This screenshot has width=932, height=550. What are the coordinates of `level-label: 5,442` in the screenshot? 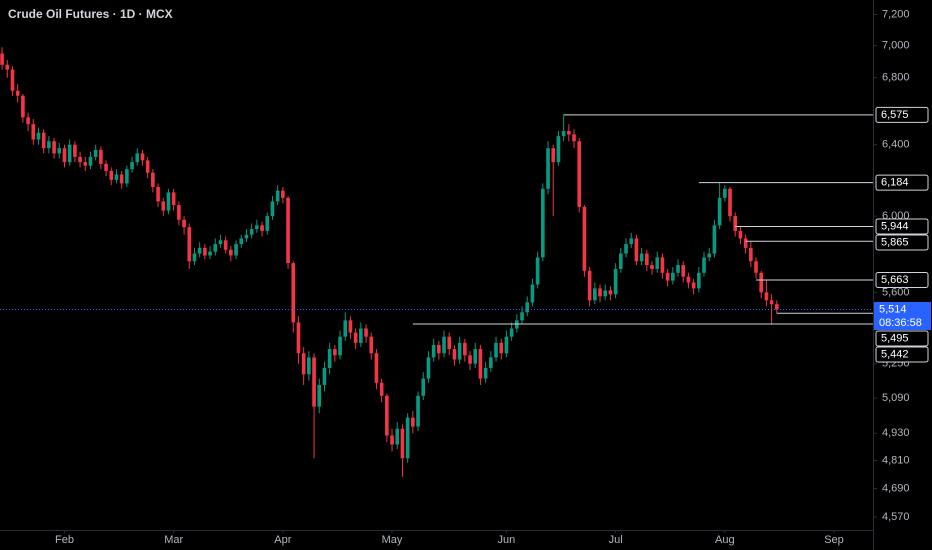 It's located at (895, 354).